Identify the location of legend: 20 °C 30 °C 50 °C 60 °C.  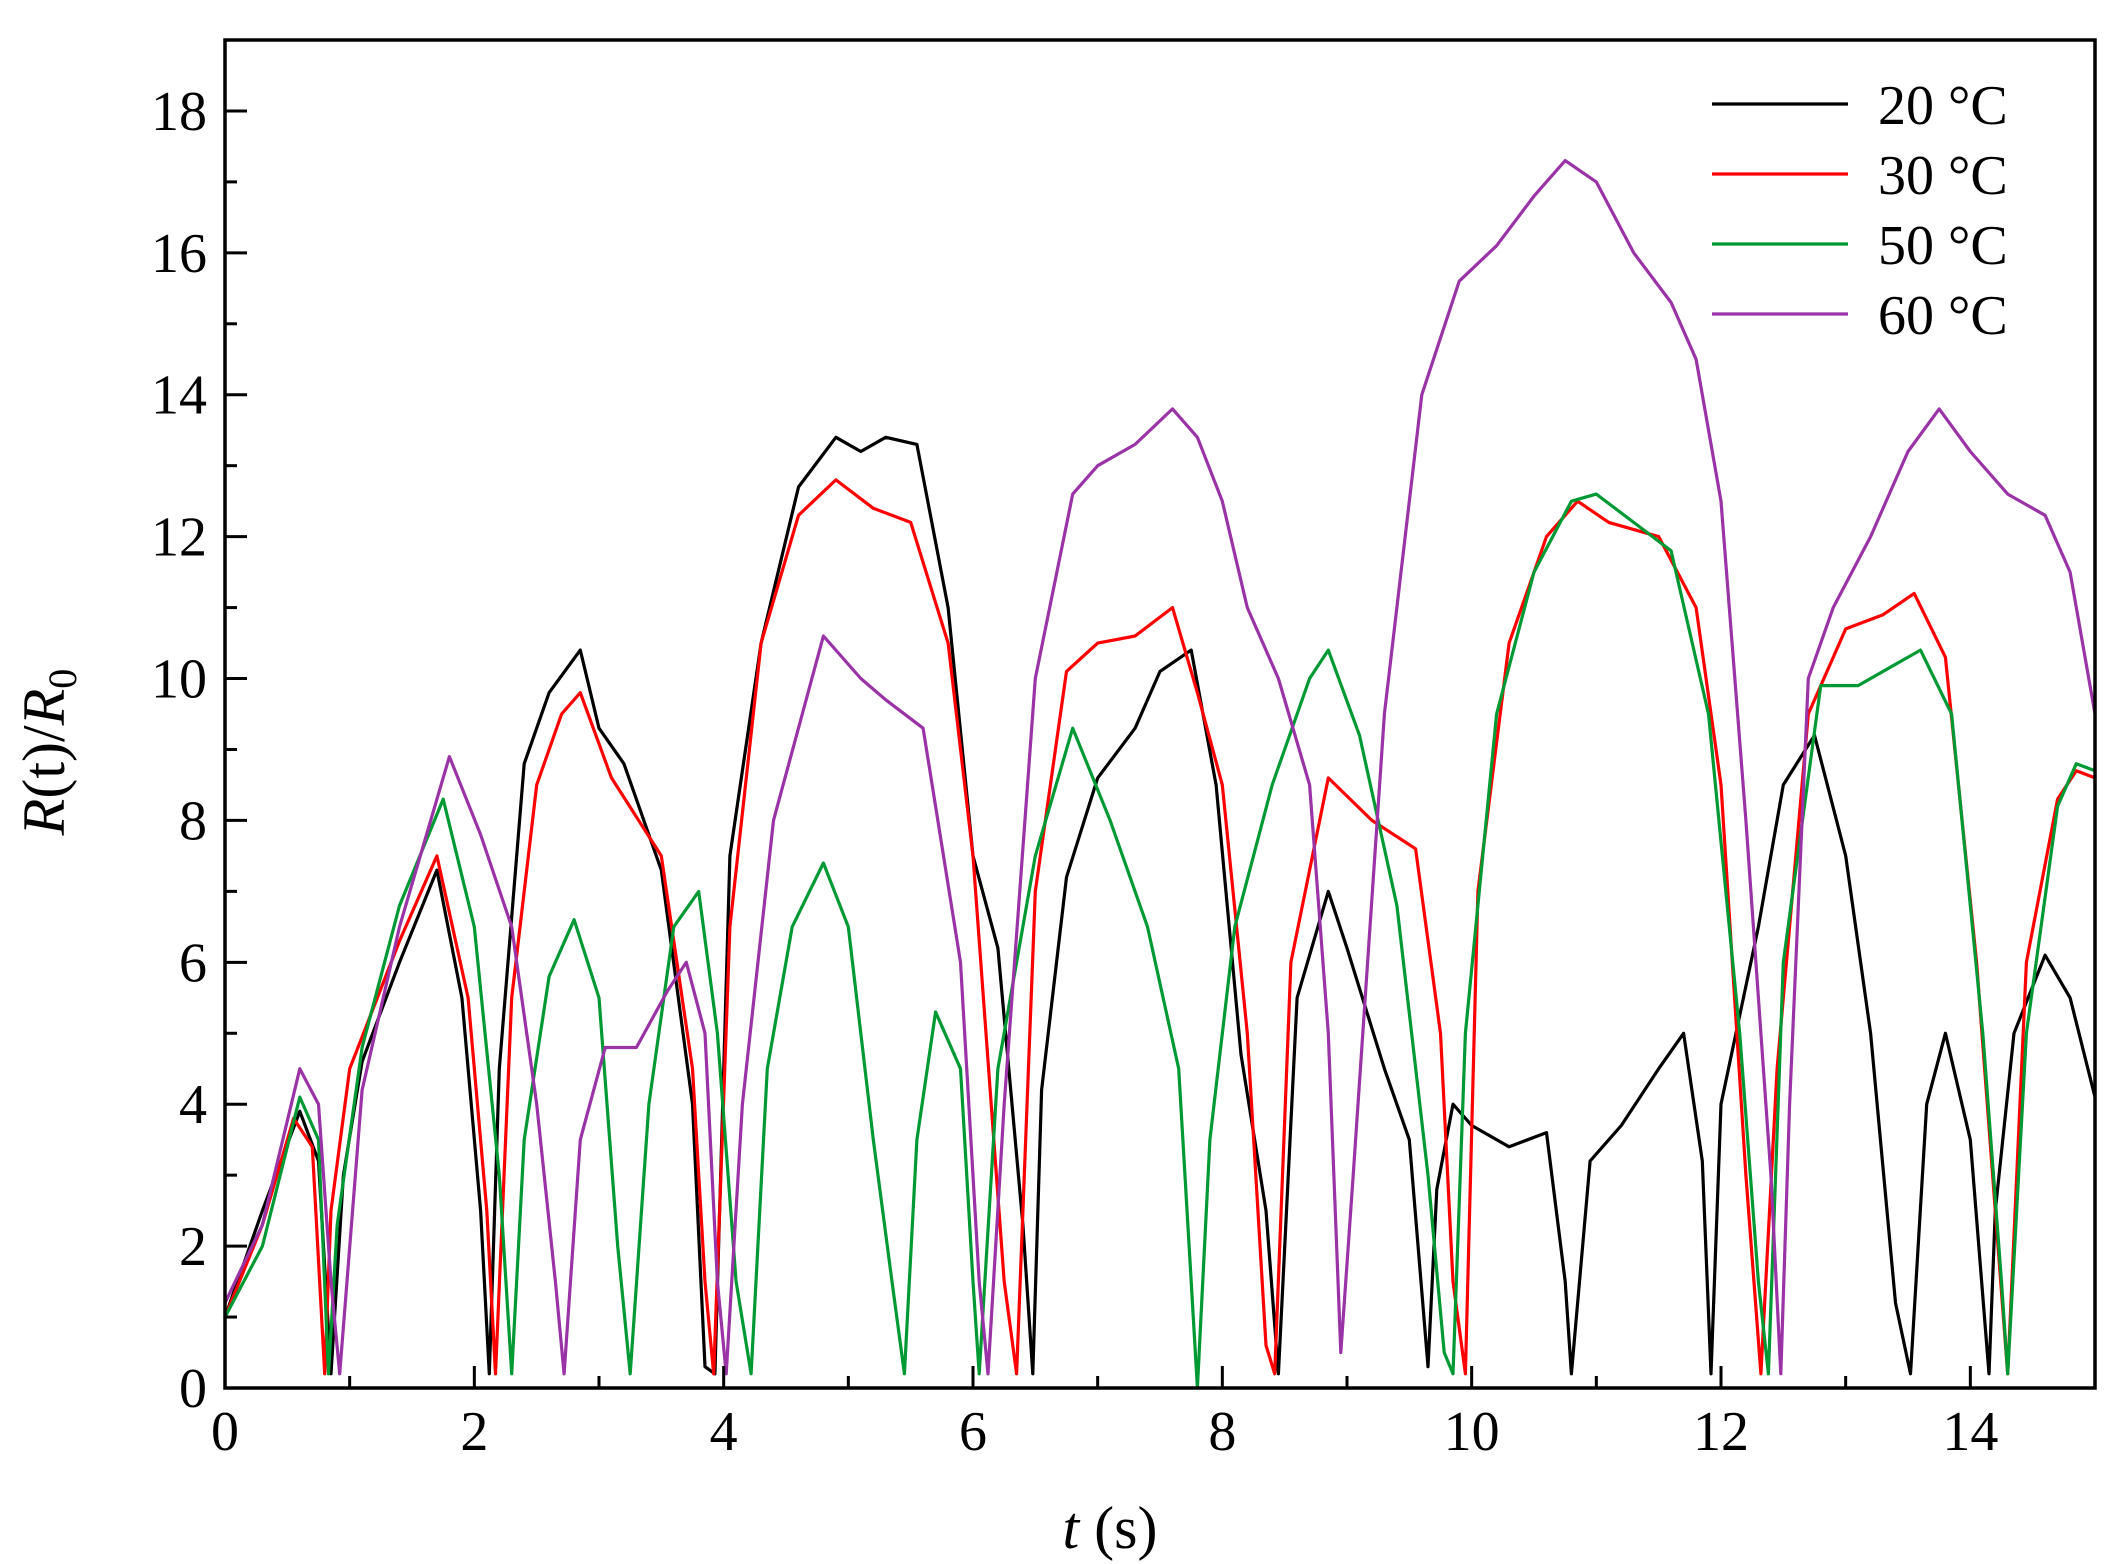
(1860, 211).